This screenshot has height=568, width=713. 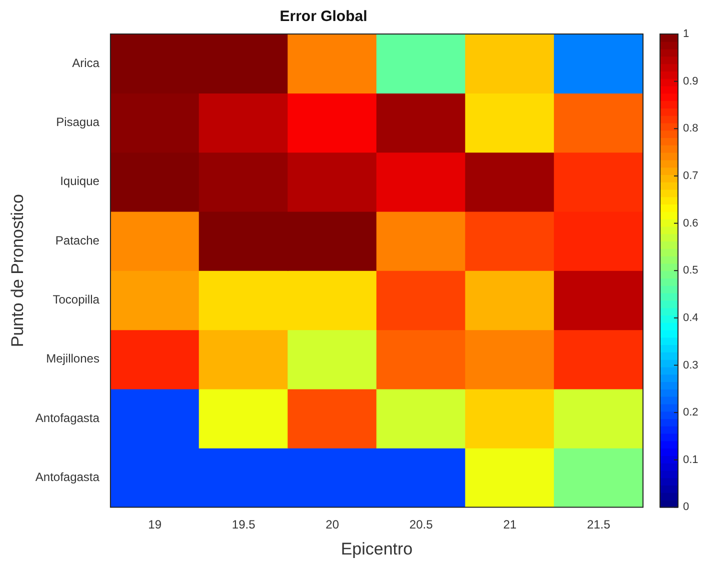 What do you see at coordinates (690, 460) in the screenshot?
I see `color-bar-label: 0.1` at bounding box center [690, 460].